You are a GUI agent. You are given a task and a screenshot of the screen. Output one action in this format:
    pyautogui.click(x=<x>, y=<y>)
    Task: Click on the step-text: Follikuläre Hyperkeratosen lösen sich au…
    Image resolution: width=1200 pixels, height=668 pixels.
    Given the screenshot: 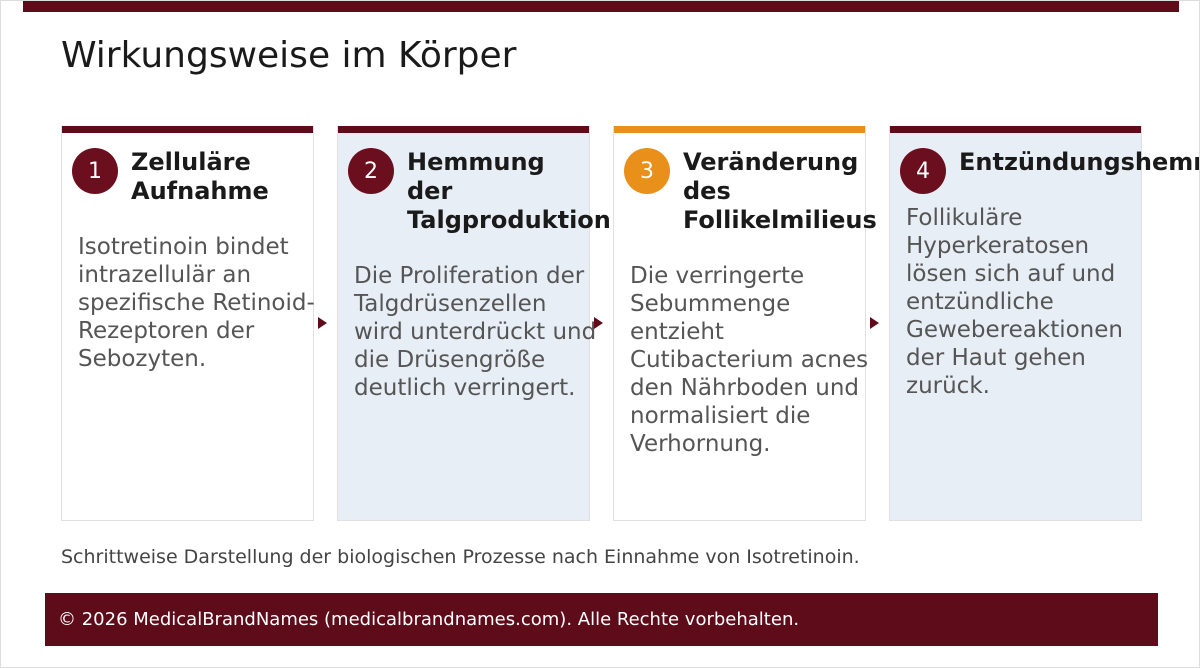 What is the action you would take?
    pyautogui.click(x=1014, y=302)
    